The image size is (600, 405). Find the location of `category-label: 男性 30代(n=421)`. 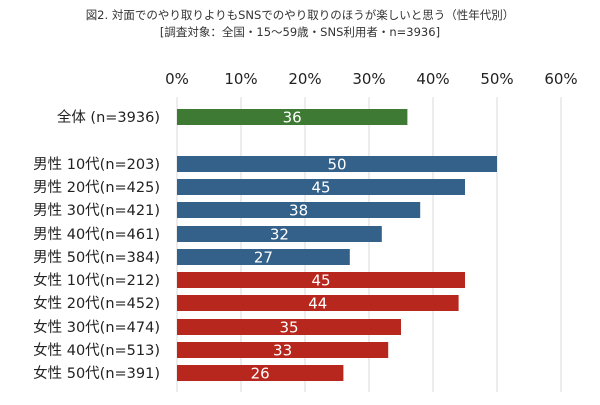

category-label: 男性 30代(n=421) is located at coordinates (96, 210).